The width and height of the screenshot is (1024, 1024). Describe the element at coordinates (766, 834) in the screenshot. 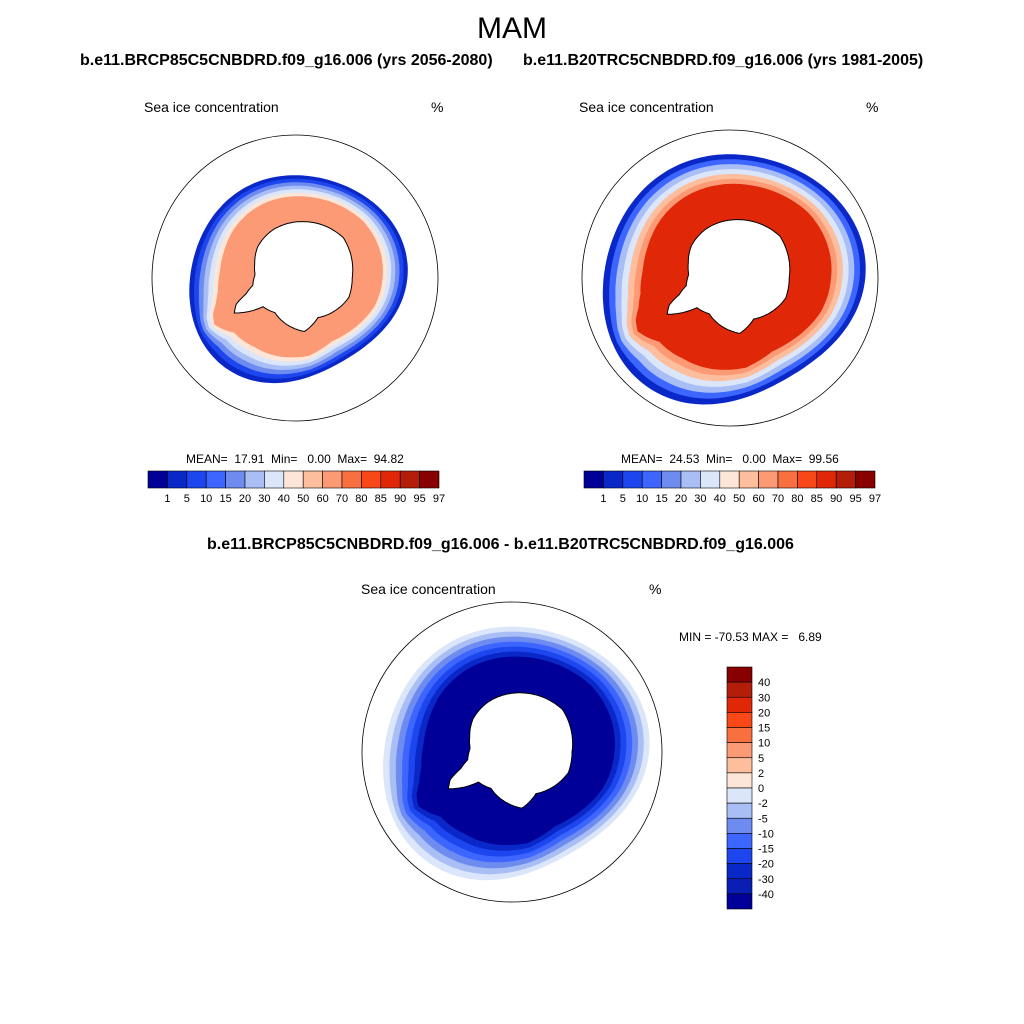

I see `diff-colorbar-label-11: -10` at that location.